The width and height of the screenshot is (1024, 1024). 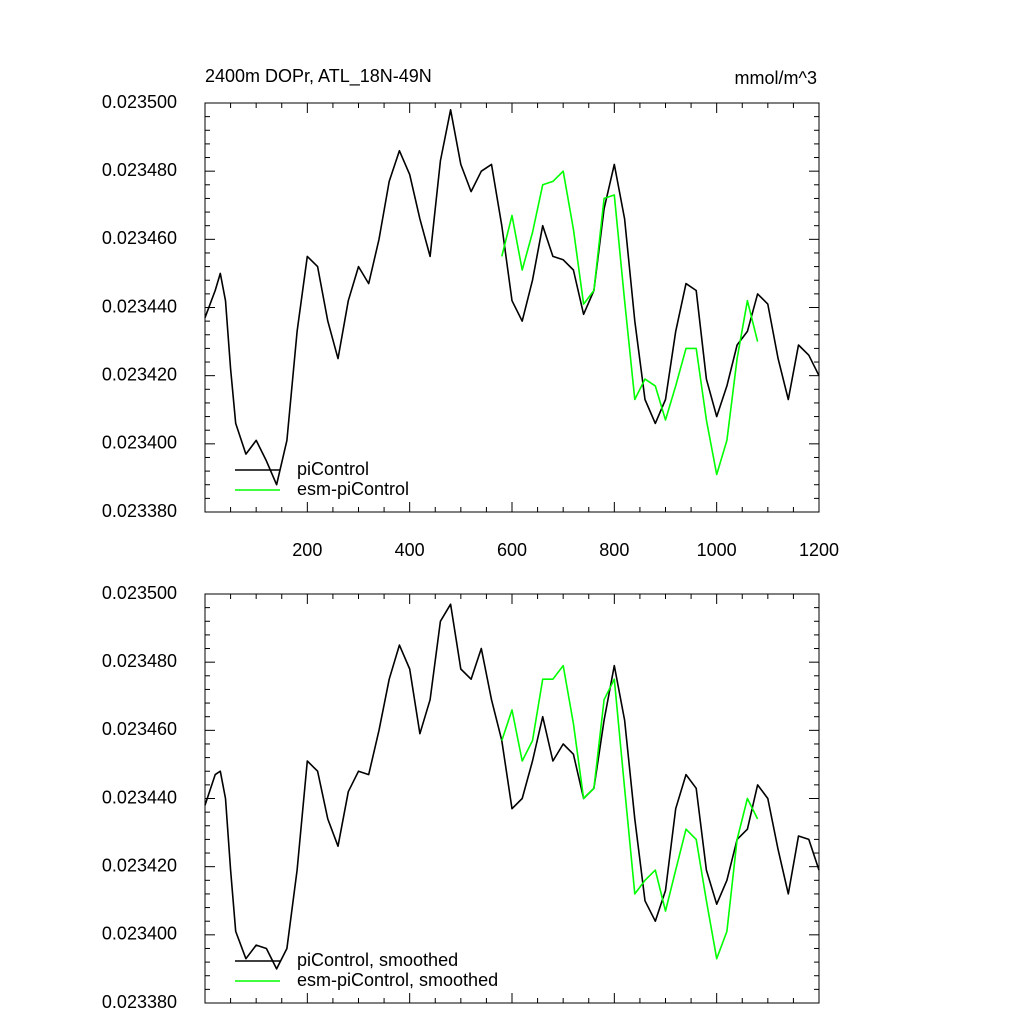 I want to click on x-tick-label: 800, so click(x=614, y=550).